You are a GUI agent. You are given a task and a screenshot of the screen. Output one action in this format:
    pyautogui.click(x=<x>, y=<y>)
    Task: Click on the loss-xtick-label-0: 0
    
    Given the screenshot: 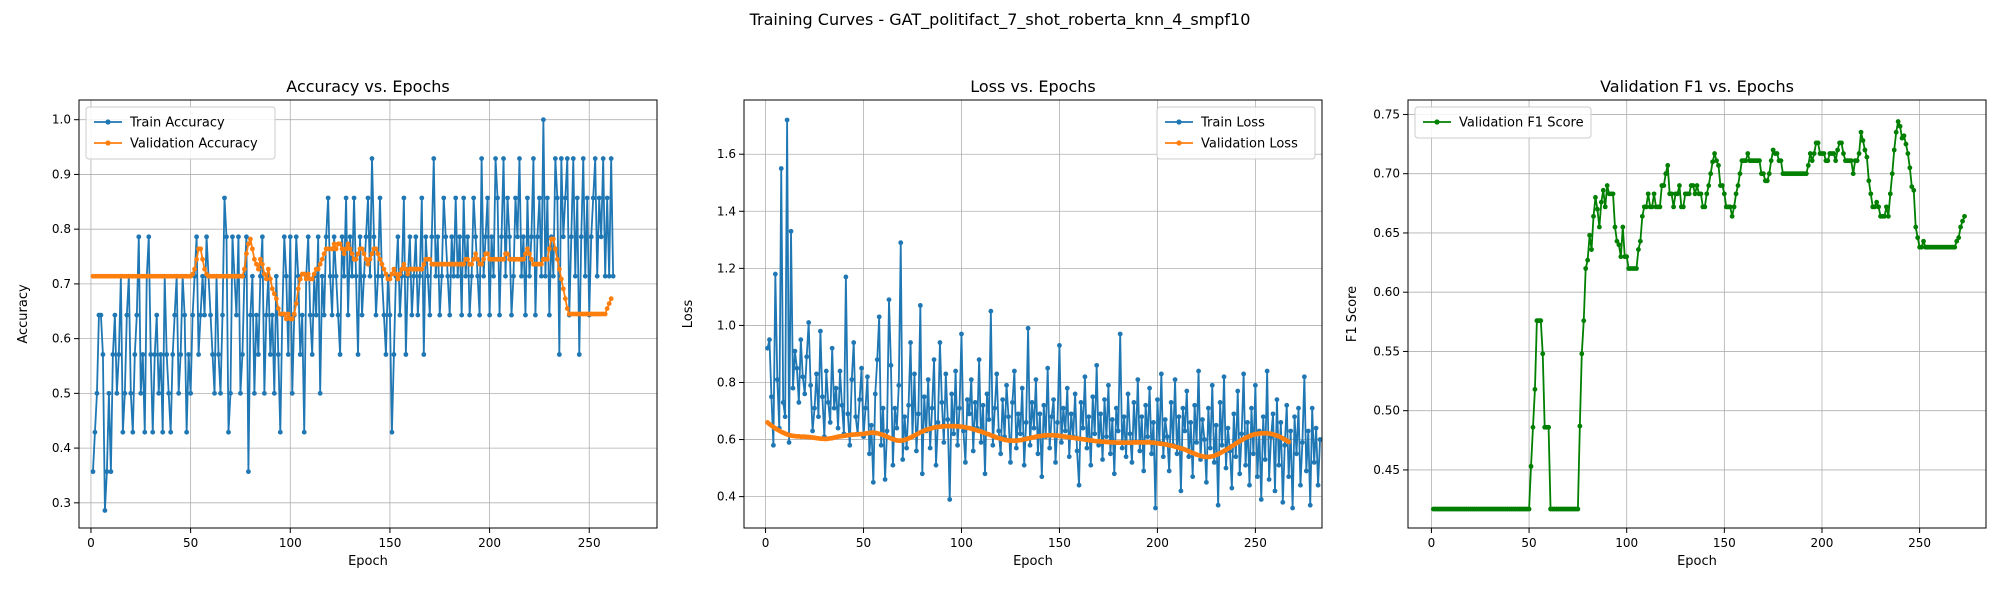 What is the action you would take?
    pyautogui.click(x=766, y=543)
    